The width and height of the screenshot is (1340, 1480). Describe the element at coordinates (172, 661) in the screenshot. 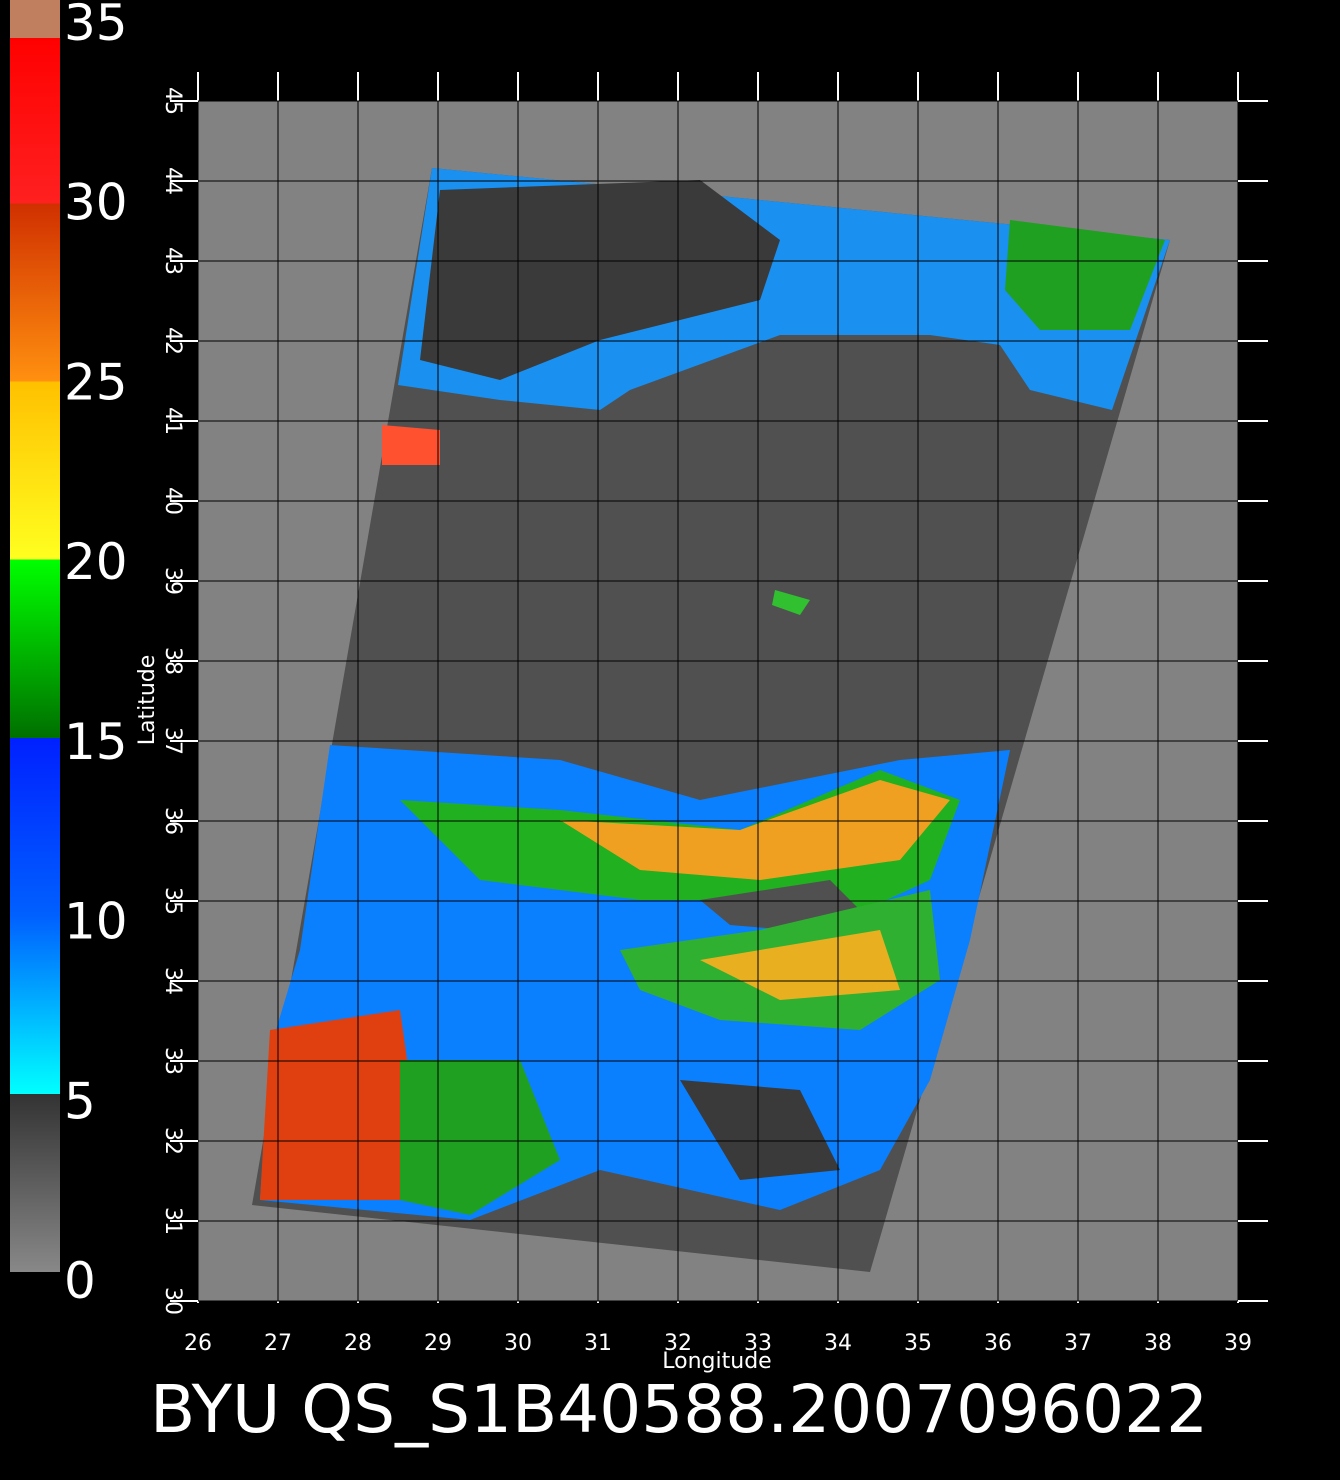

I see `y-tick-label: 38` at that location.